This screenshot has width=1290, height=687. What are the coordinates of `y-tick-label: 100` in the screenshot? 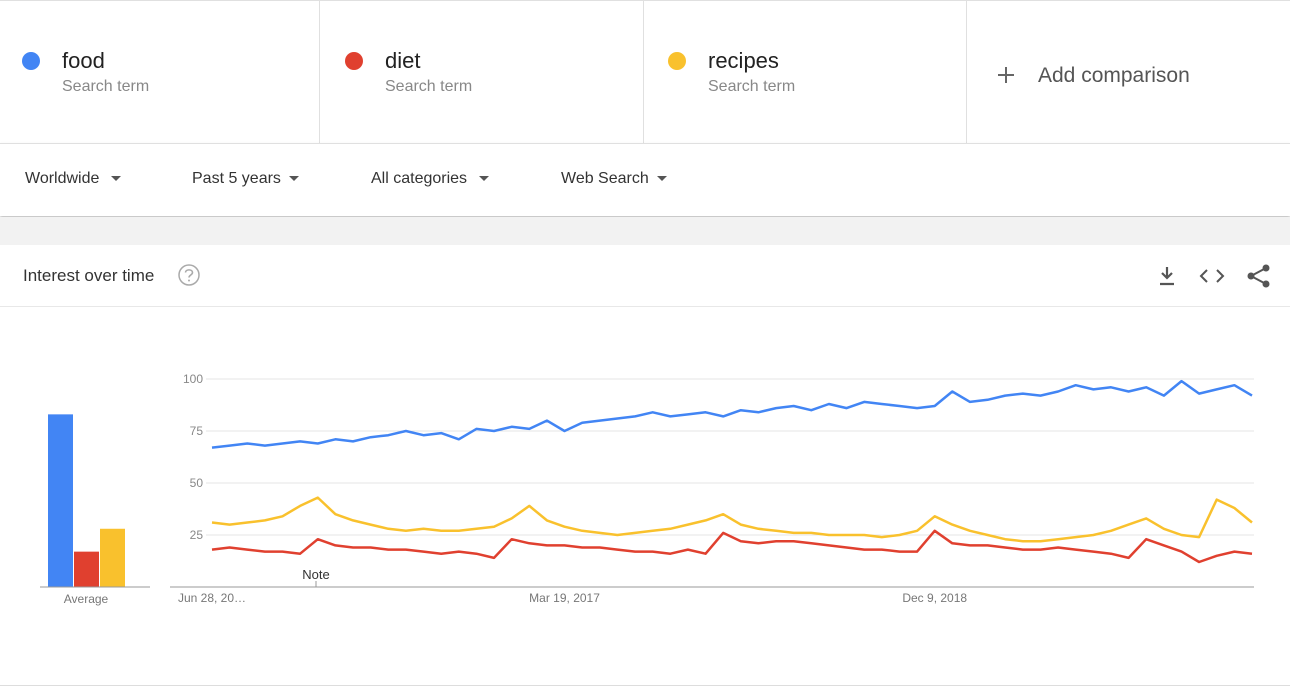 It's located at (193, 379).